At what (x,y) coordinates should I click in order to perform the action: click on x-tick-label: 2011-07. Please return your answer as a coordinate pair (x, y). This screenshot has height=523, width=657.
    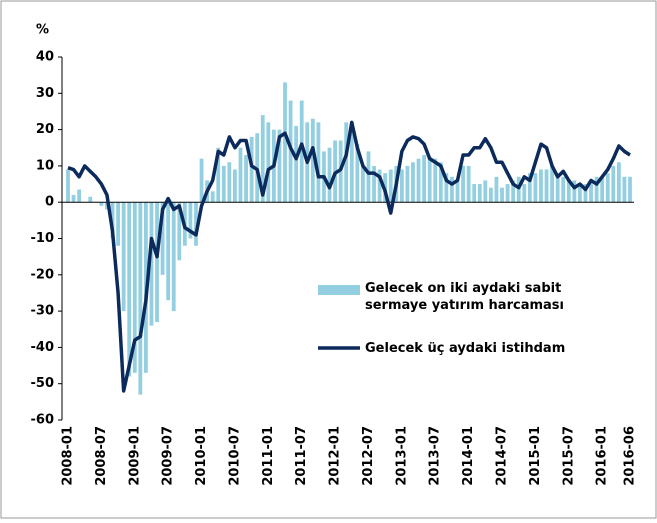
    Looking at the image, I should click on (301, 456).